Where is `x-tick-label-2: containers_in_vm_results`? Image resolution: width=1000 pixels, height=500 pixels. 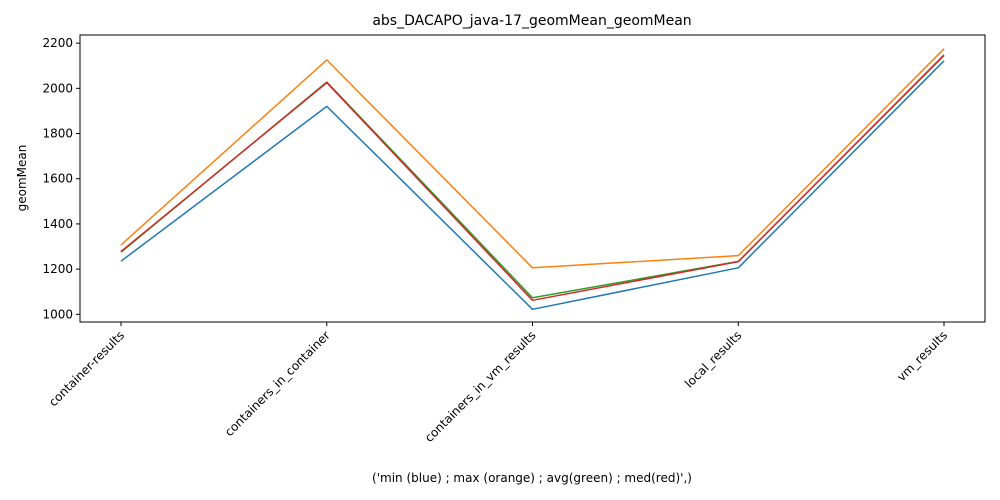
x-tick-label-2: containers_in_vm_results is located at coordinates (480, 386).